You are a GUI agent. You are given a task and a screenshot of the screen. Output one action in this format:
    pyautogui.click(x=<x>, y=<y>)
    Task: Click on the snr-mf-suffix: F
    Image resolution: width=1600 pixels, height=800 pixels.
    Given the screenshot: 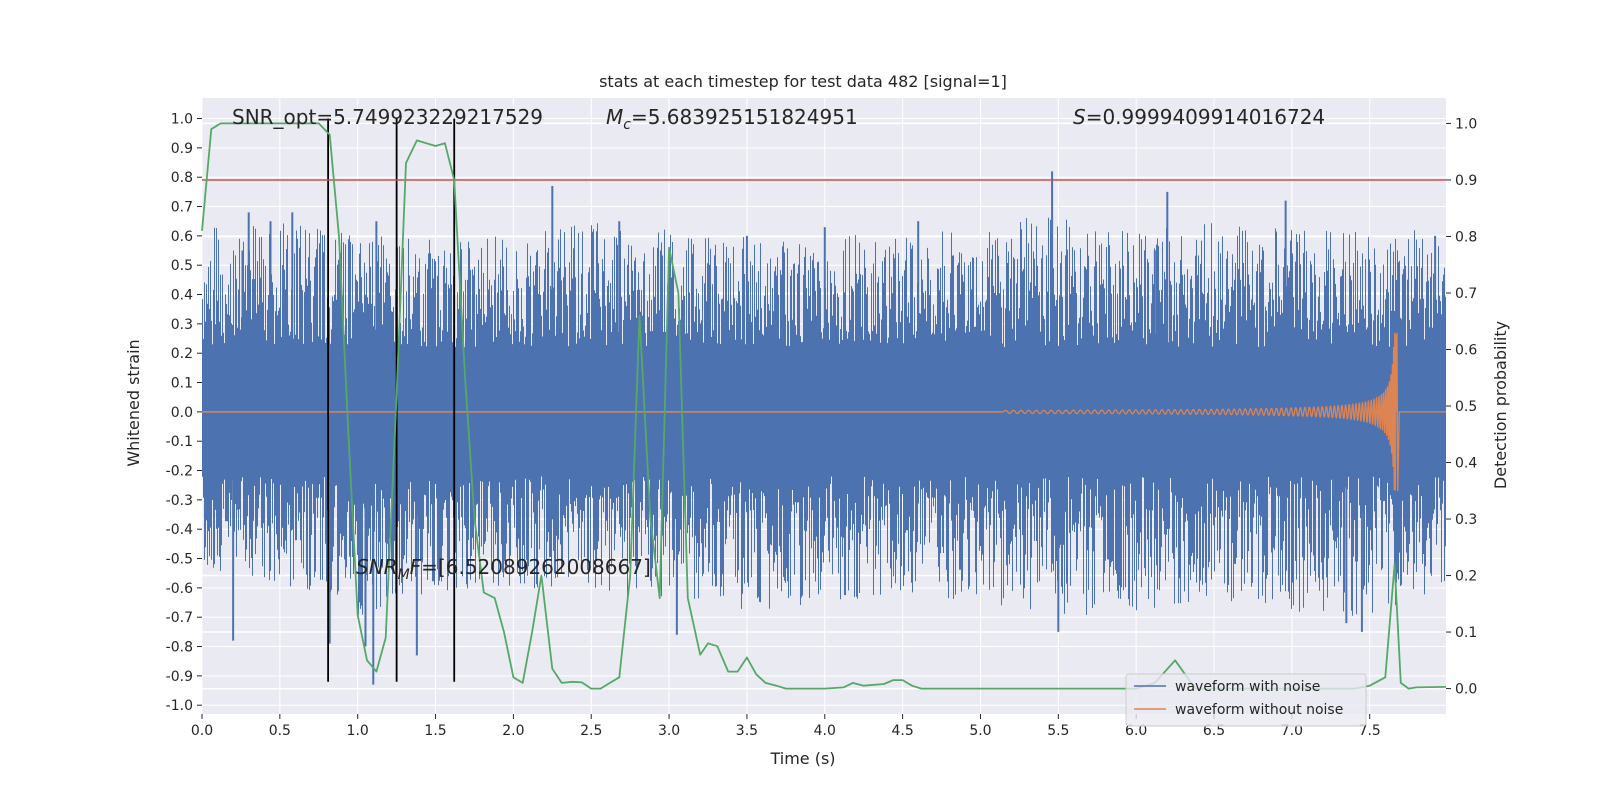 What is the action you would take?
    pyautogui.click(x=416, y=567)
    